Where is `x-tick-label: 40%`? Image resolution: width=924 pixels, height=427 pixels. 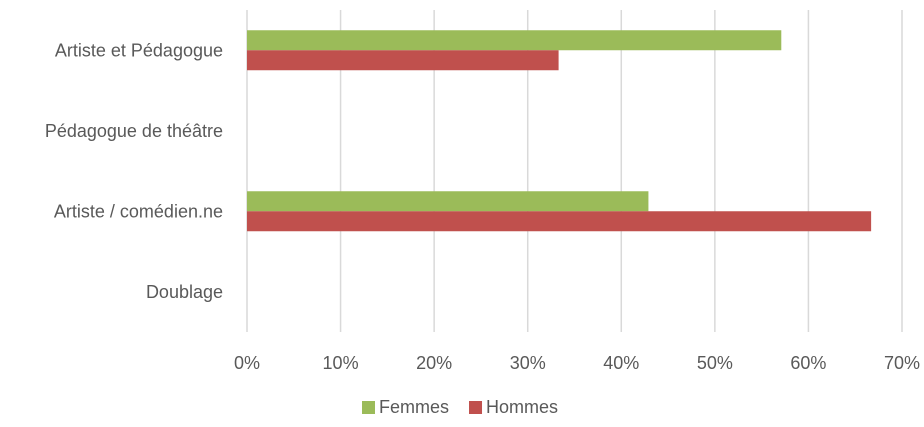 x-tick-label: 40% is located at coordinates (621, 363).